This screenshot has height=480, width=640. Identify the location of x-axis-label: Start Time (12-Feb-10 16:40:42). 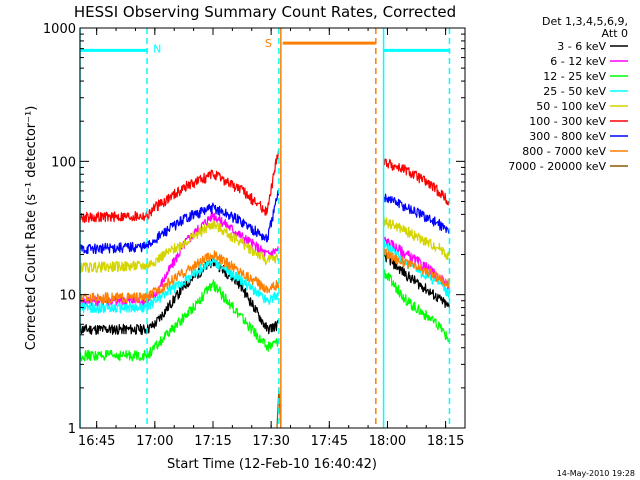
(272, 464).